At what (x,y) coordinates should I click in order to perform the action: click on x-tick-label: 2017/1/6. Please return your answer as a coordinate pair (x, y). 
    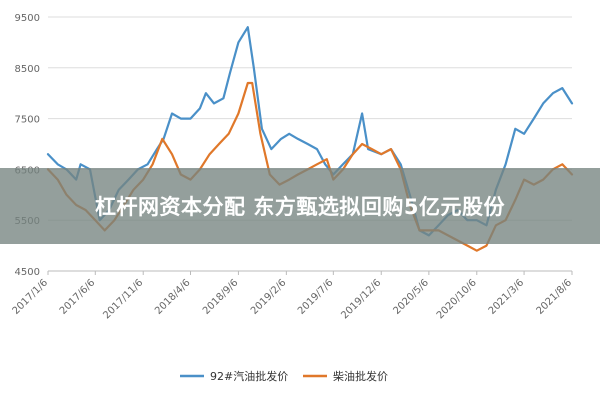
    Looking at the image, I should click on (31, 297).